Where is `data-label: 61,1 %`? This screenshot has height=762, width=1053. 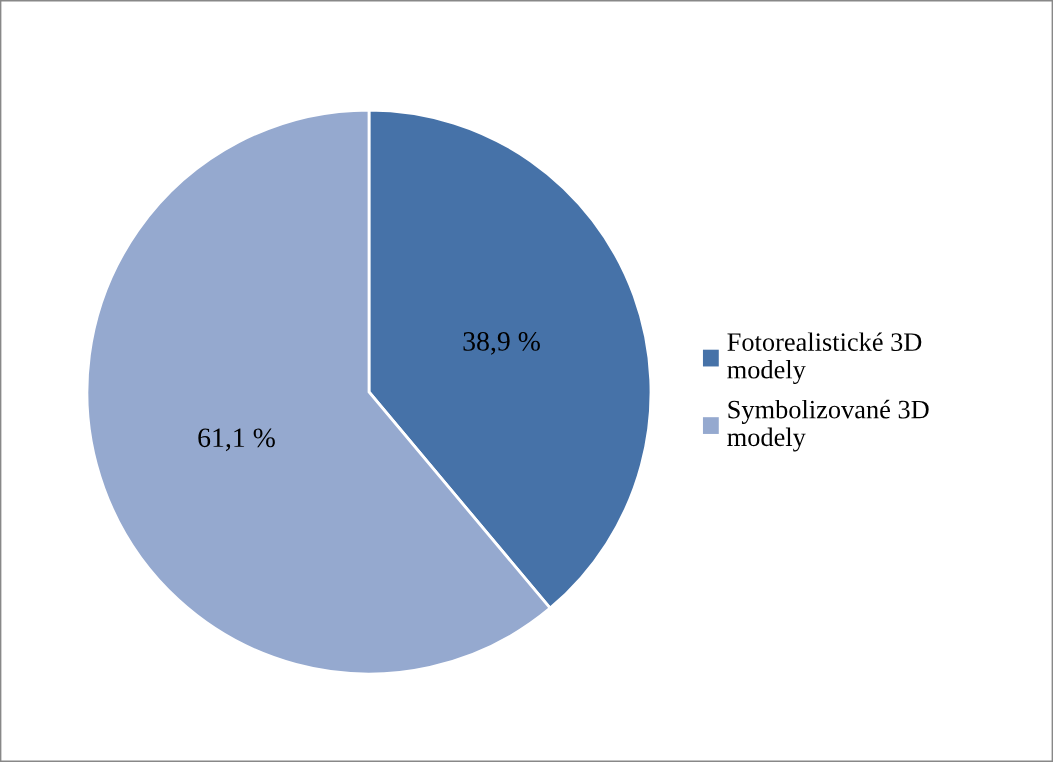
data-label: 61,1 % is located at coordinates (236, 440).